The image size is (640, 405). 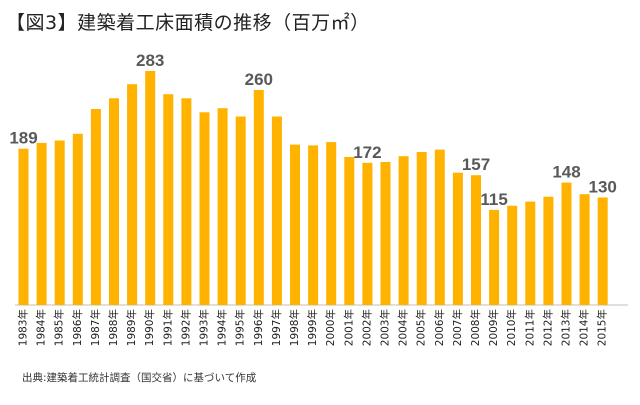 I want to click on x-tick-label: 2008年, so click(x=475, y=327).